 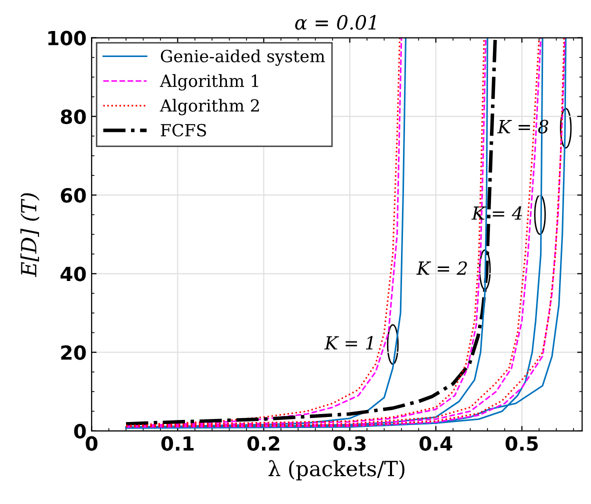 I want to click on chart-title: α = 0.01, so click(x=335, y=22).